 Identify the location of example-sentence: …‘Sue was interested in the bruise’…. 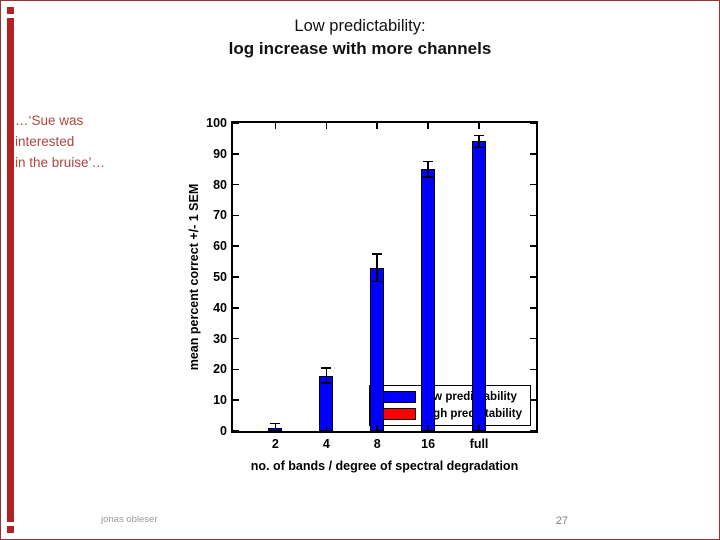
(80, 142).